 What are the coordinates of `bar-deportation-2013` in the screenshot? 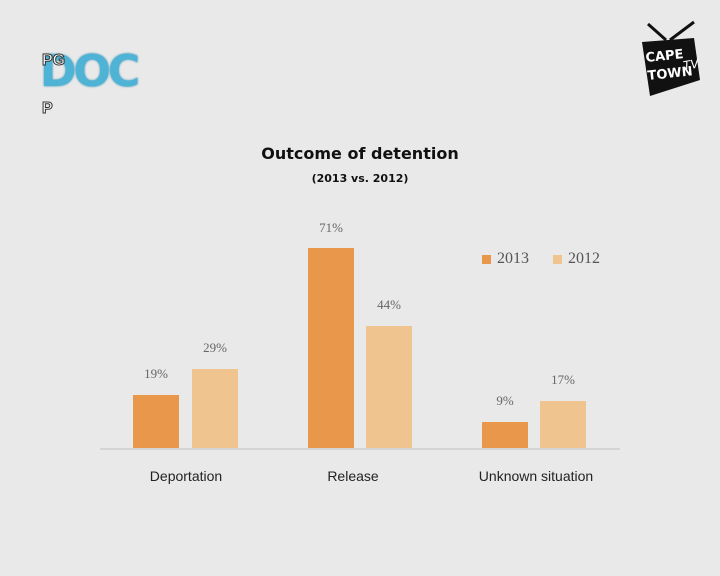 It's located at (156, 421).